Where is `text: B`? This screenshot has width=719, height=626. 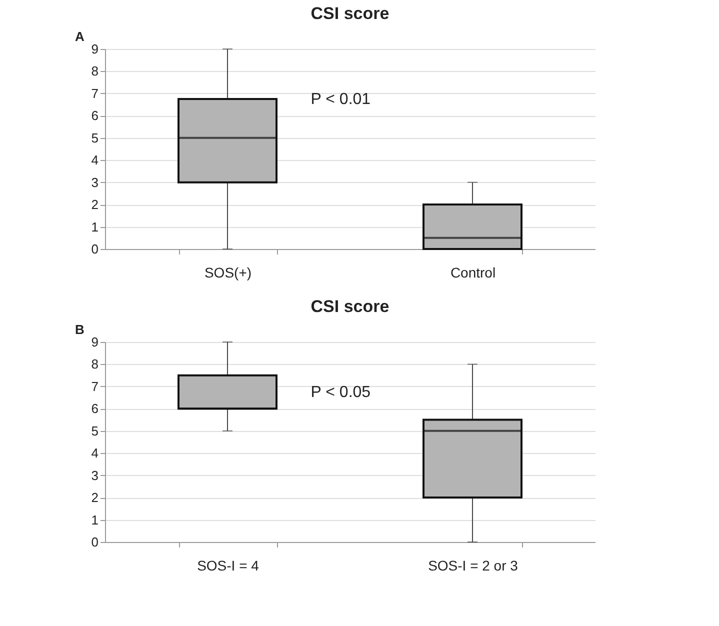
text: B is located at coordinates (79, 329).